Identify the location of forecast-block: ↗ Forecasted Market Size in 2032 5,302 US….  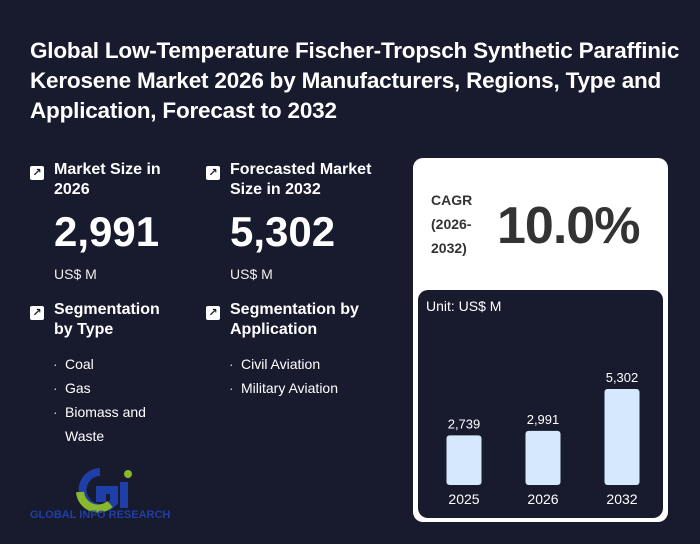
(306, 221).